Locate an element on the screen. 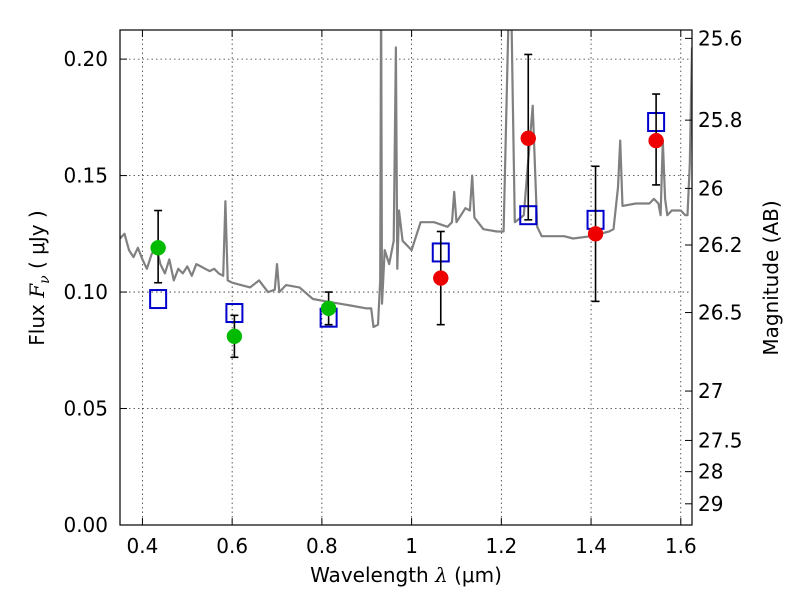  x-tick-label: 1 is located at coordinates (411, 546).